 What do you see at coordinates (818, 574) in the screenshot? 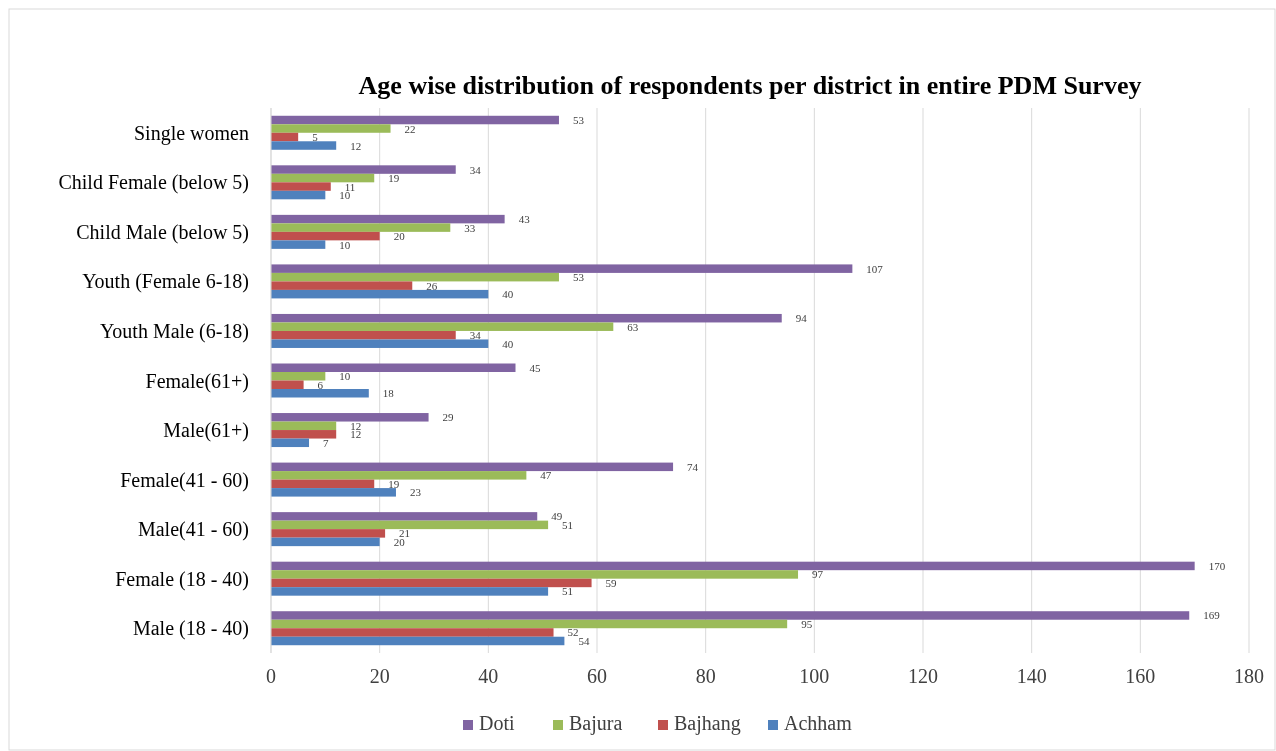
I see `data-label: 97` at bounding box center [818, 574].